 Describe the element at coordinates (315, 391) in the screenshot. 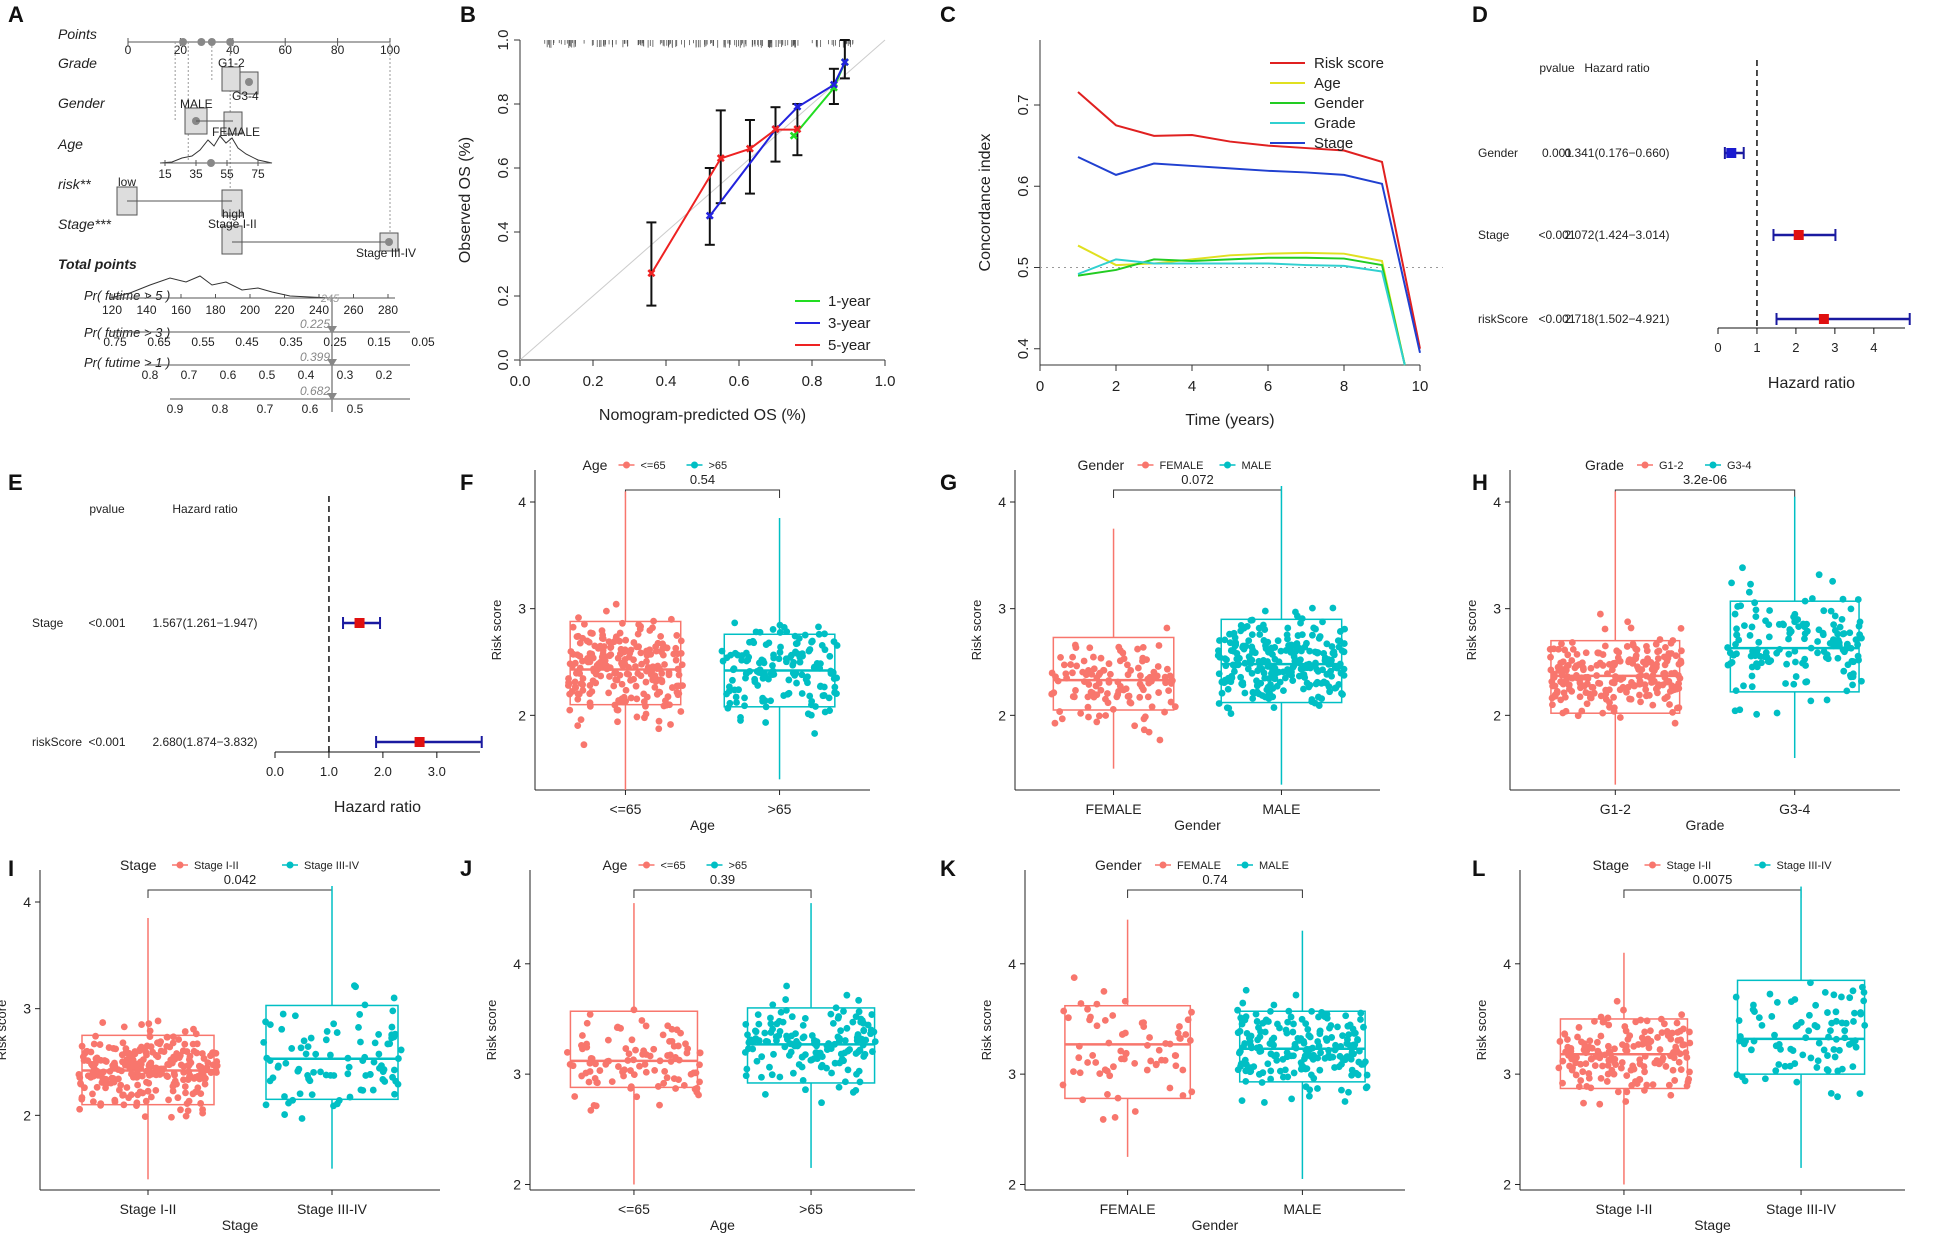

I see `marked-prob: 0.682` at that location.